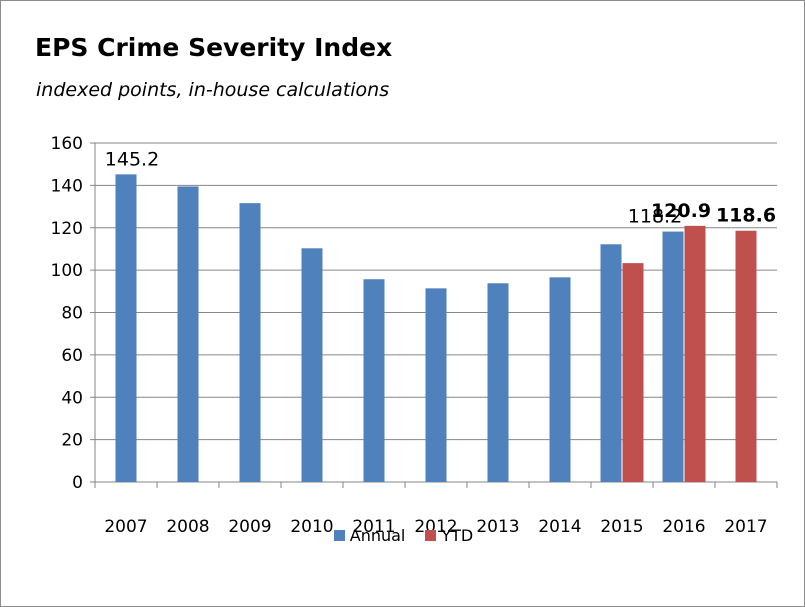  What do you see at coordinates (498, 382) in the screenshot?
I see `bar-annual-2013` at bounding box center [498, 382].